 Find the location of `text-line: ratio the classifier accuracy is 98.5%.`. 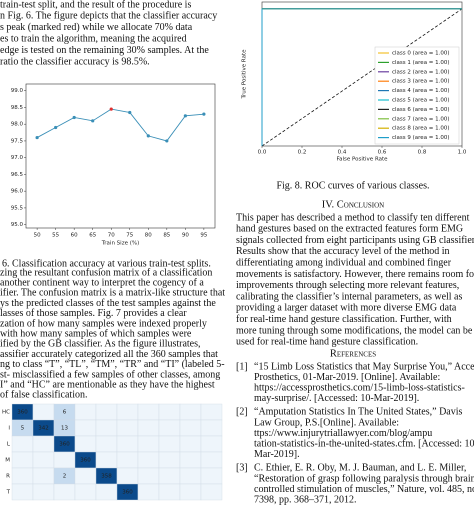

text-line: ratio the classifier accuracy is 98.5%. is located at coordinates (75, 61).